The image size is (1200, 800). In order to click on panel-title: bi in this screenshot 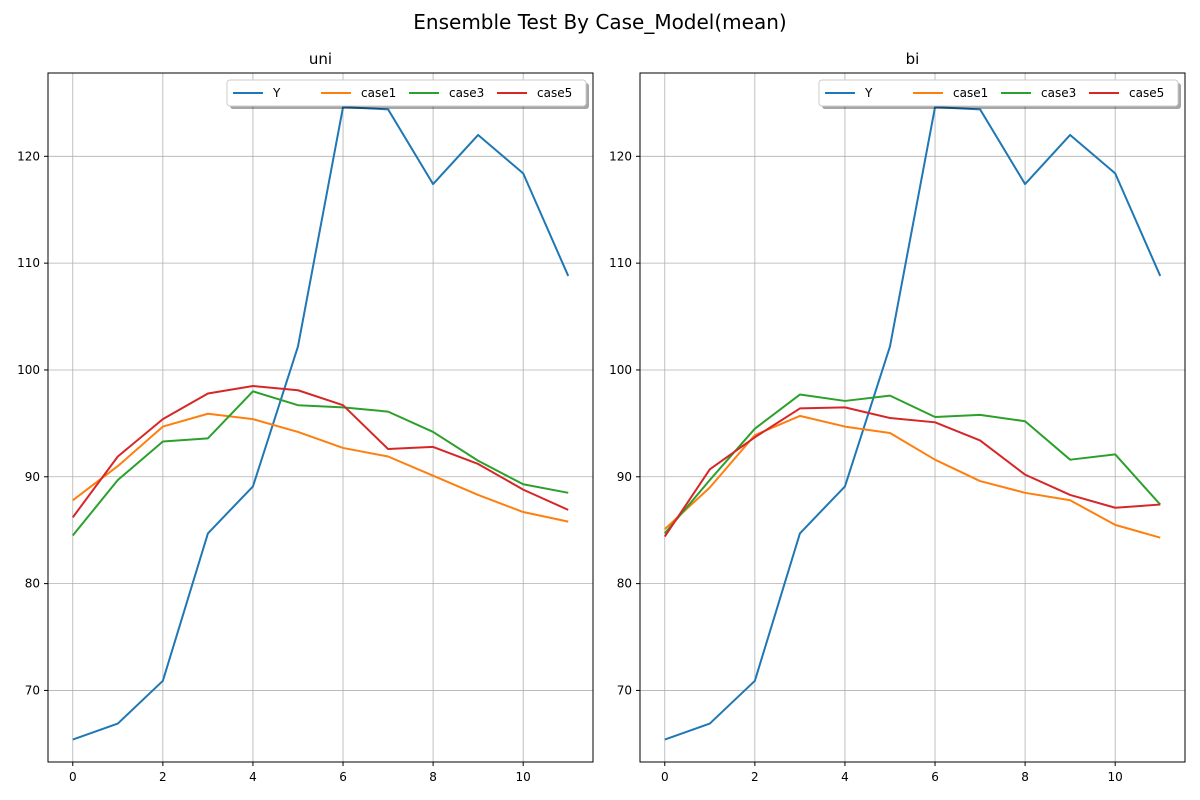, I will do `click(913, 59)`.